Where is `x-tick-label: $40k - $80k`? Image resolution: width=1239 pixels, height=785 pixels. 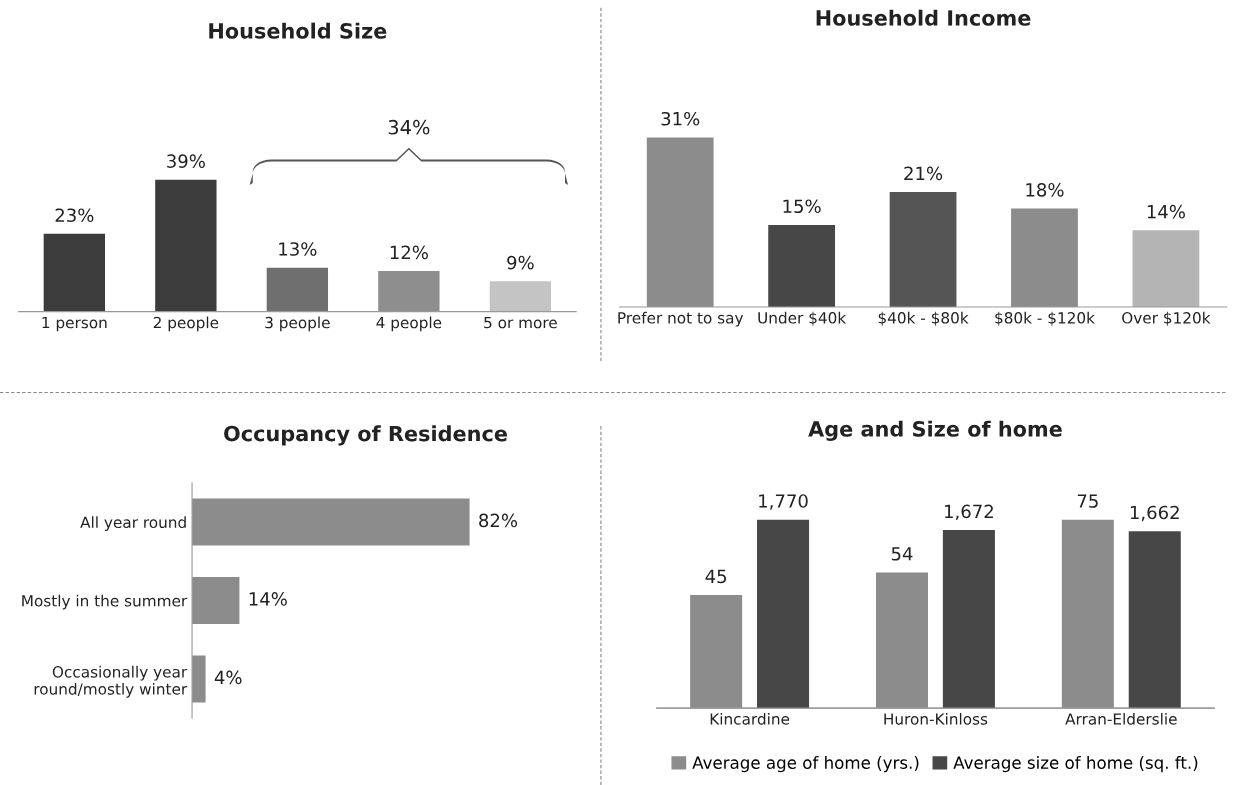 x-tick-label: $40k - $80k is located at coordinates (923, 318).